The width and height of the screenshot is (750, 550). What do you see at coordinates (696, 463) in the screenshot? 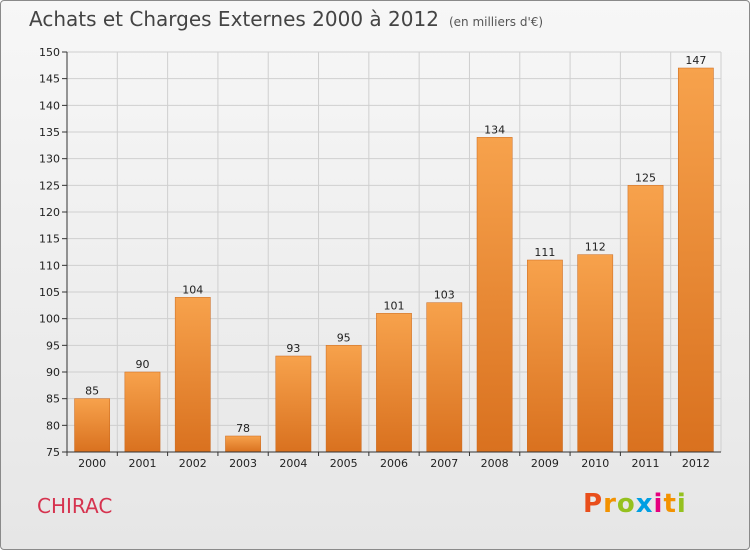
I see `x-tick-label: 2012` at bounding box center [696, 463].